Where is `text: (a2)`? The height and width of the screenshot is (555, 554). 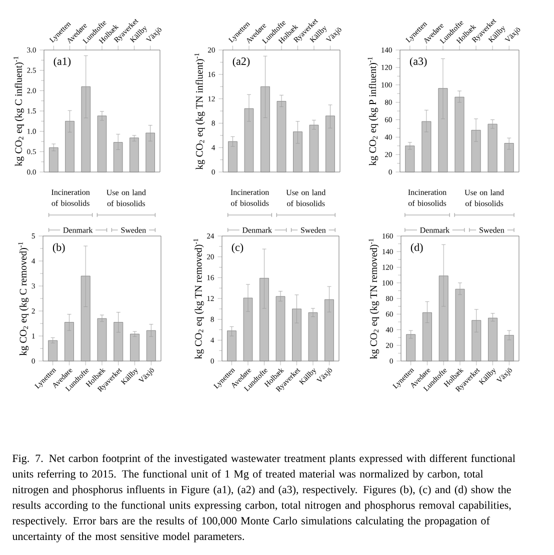 text: (a2) is located at coordinates (241, 62).